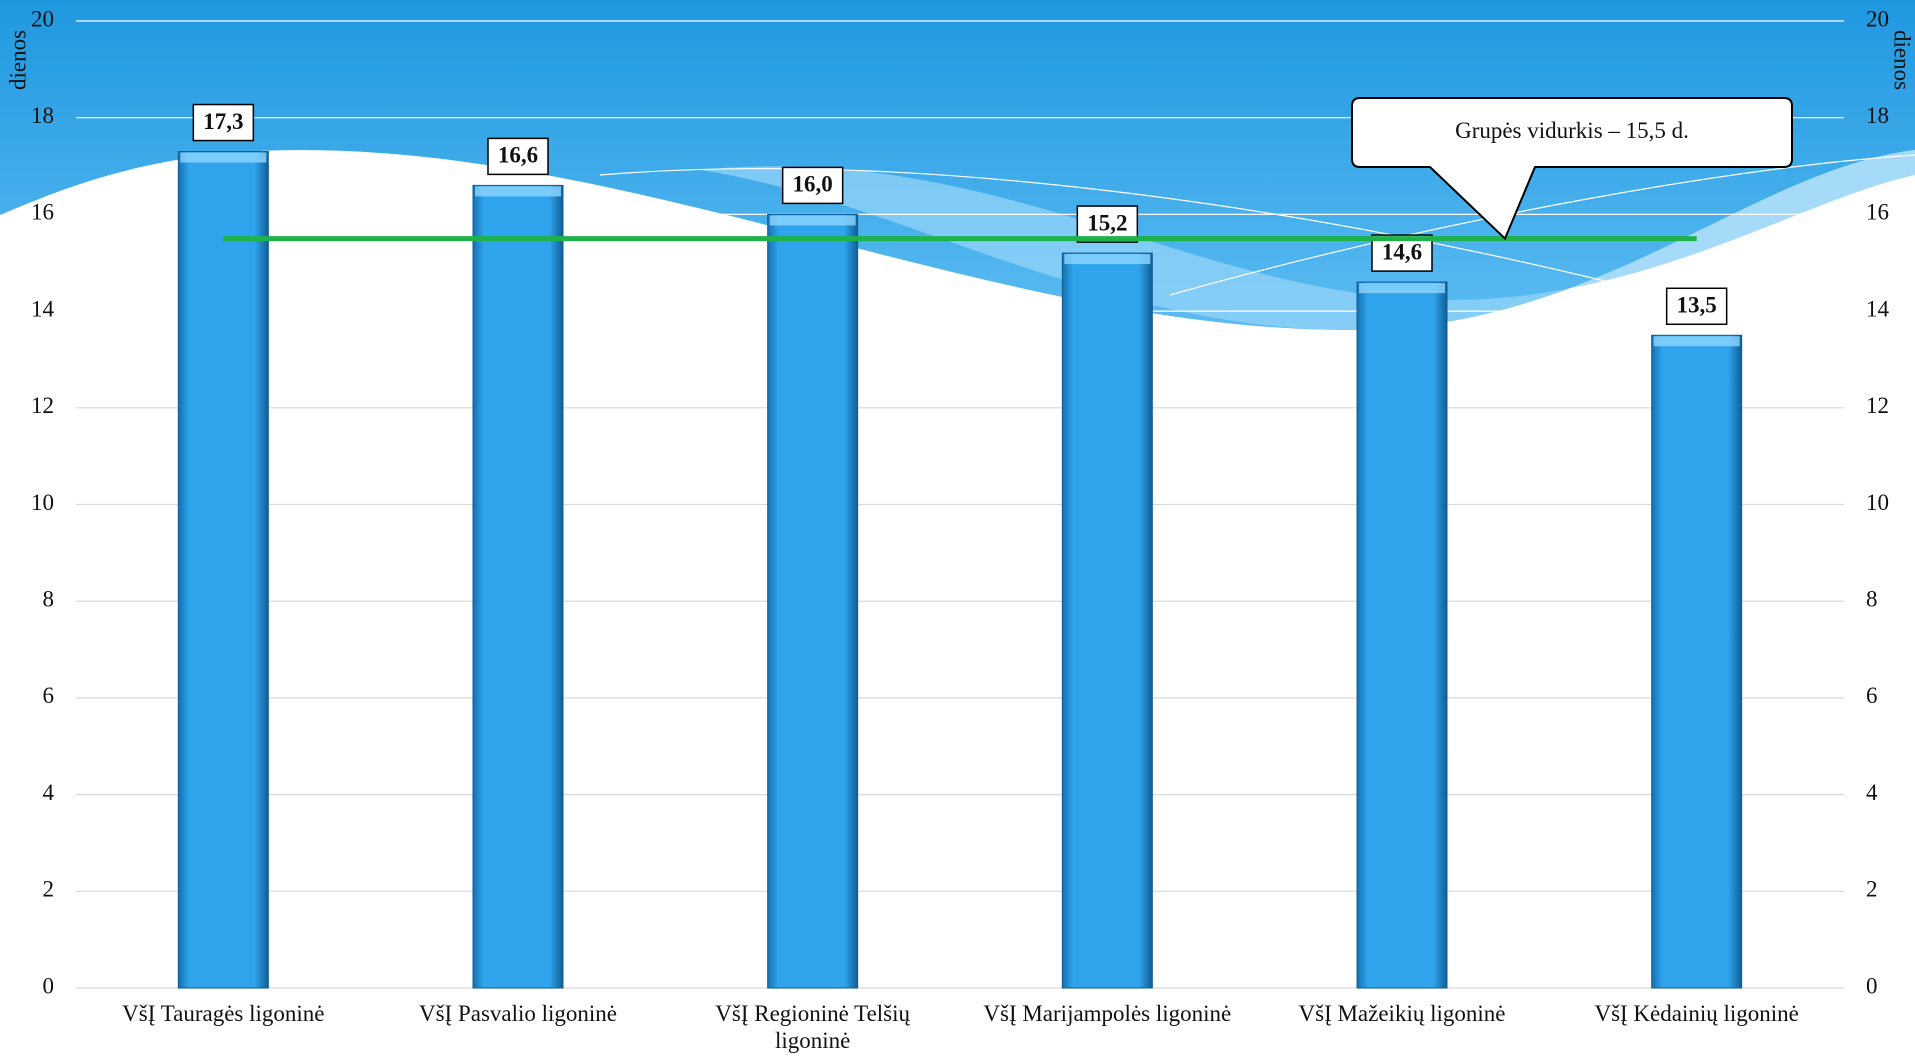  What do you see at coordinates (42, 212) in the screenshot?
I see `y-tick-label: 16` at bounding box center [42, 212].